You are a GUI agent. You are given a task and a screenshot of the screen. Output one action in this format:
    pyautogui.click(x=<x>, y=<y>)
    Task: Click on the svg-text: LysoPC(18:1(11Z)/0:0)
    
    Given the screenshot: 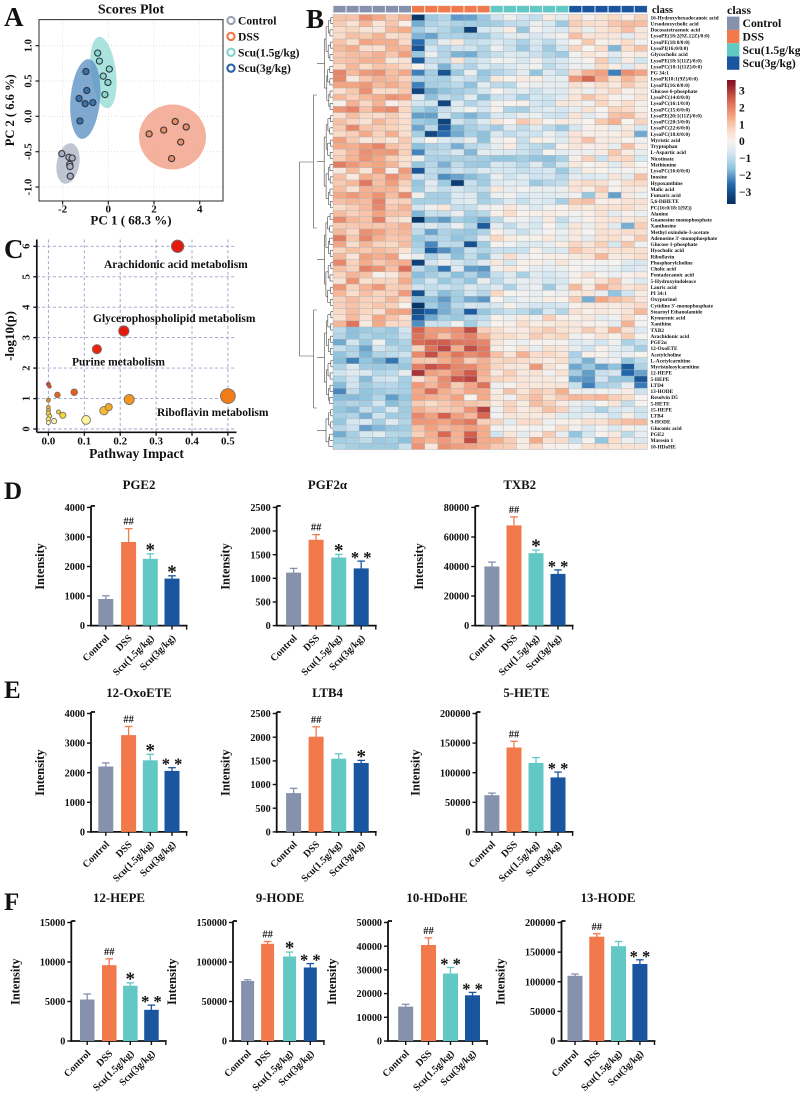 What is the action you would take?
    pyautogui.click(x=677, y=66)
    